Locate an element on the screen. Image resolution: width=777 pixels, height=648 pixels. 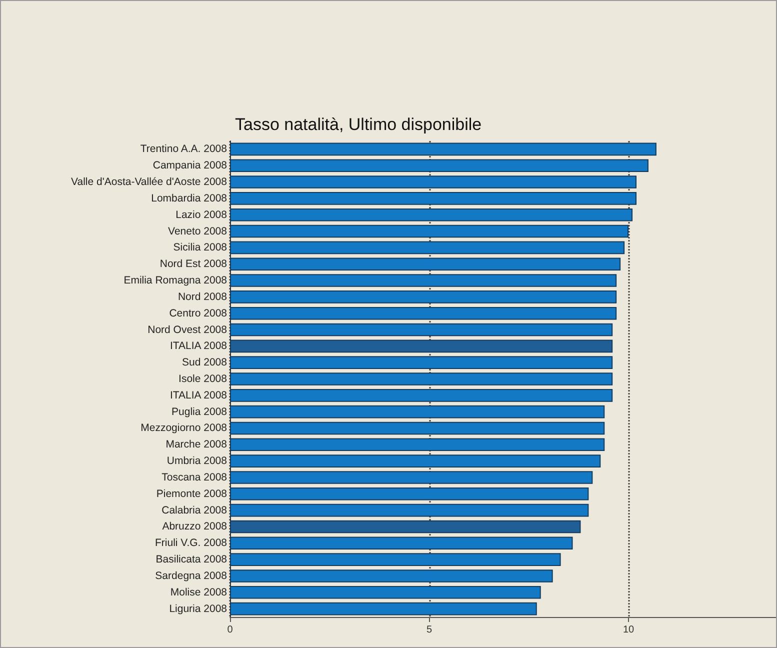
y-tick-label: Trentino A.A. 2008 is located at coordinates (184, 149).